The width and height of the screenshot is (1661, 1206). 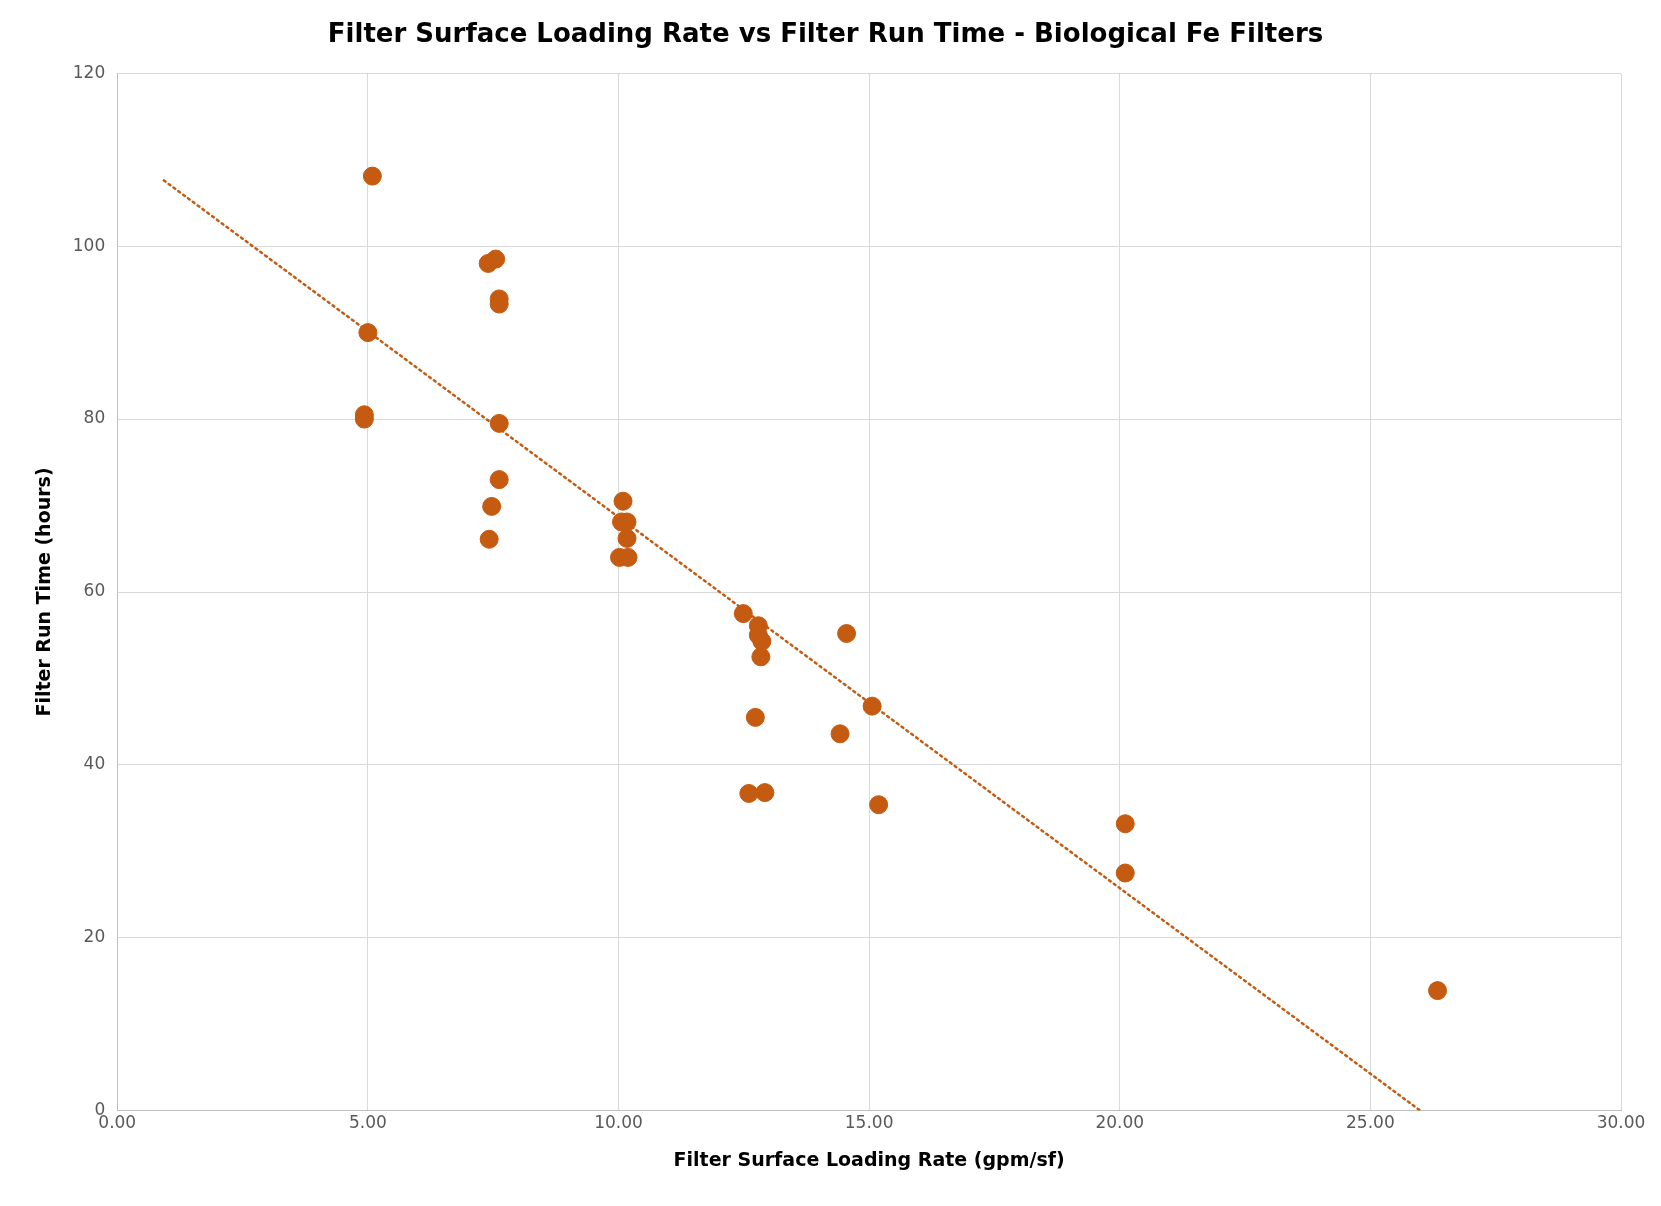 I want to click on x-tick-label: 15.00, so click(x=869, y=1122).